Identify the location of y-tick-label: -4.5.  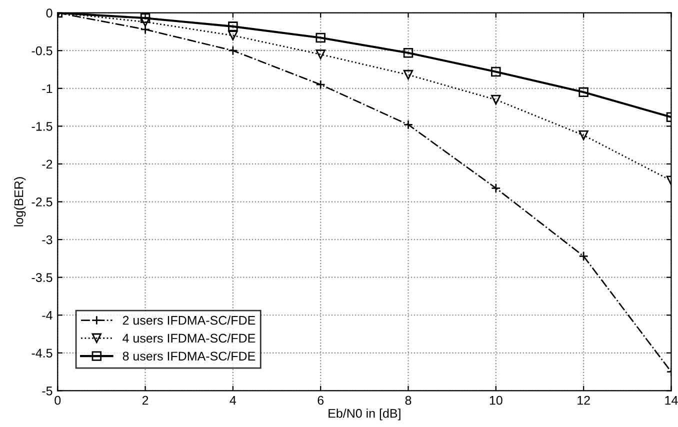
(42, 353).